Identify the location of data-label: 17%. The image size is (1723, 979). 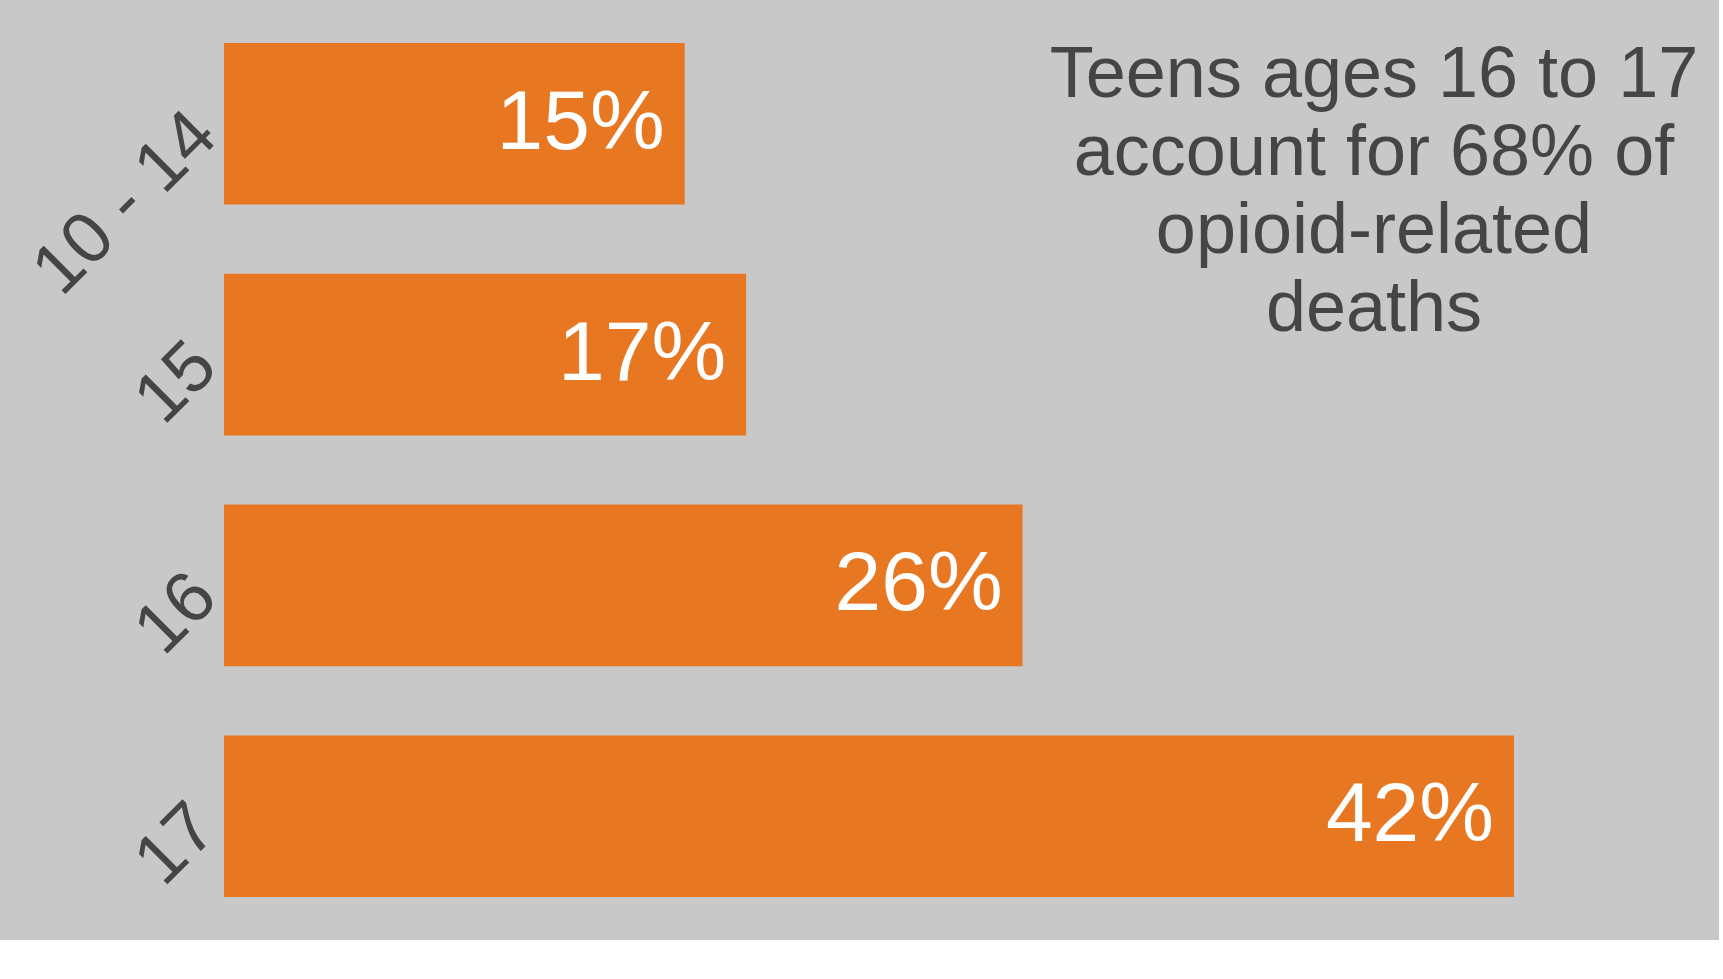
(642, 350).